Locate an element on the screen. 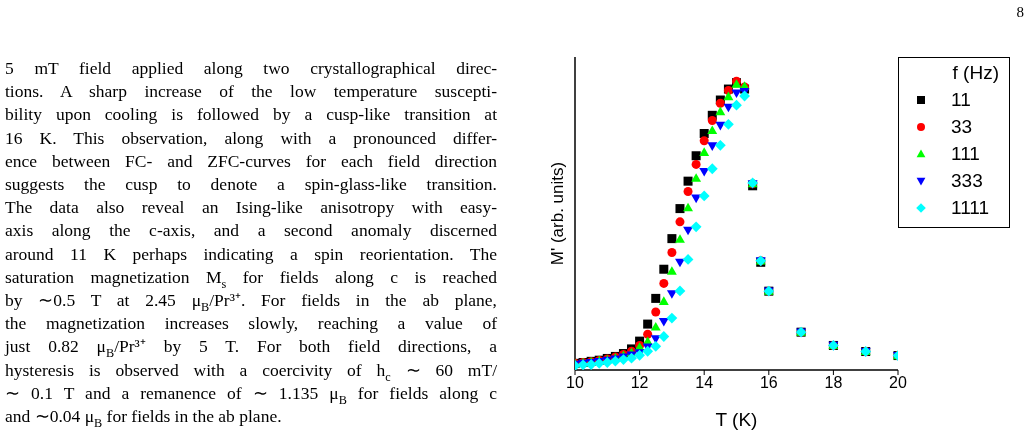 This screenshot has height=442, width=1030. text: just 0.82 μ$_{B}$/Pr³⁺ by 5 T. For both field directions, a is located at coordinates (251, 347).